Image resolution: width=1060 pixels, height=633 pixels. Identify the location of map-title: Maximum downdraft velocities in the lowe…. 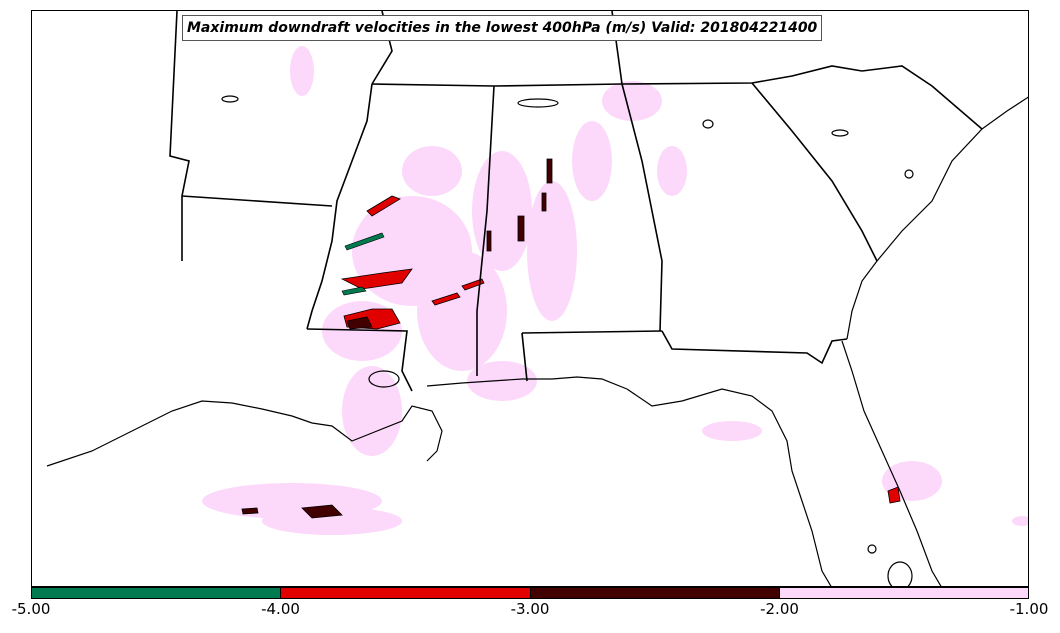
(502, 28).